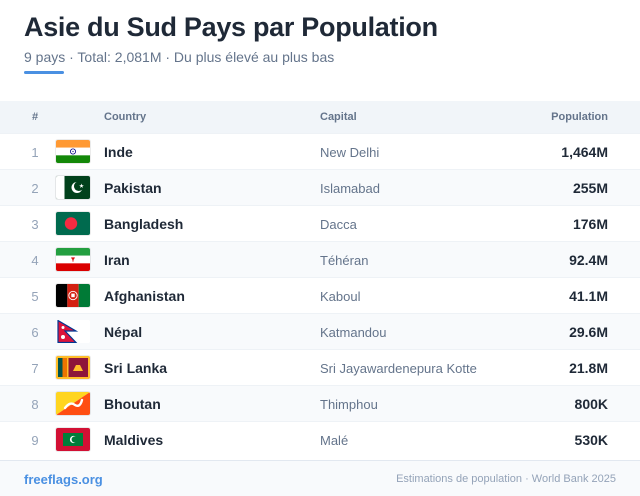 The width and height of the screenshot is (640, 496). Describe the element at coordinates (73, 367) in the screenshot. I see `sri-lanka-flag-icon` at that location.